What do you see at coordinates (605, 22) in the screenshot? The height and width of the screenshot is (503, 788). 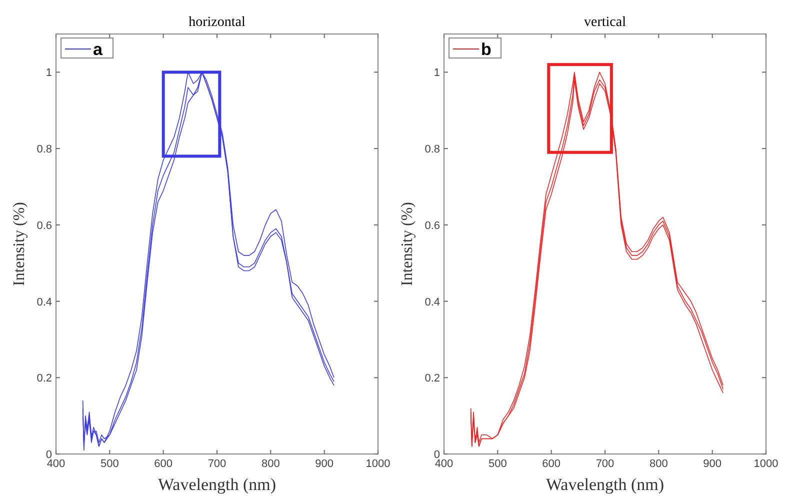 I see `chart-title: vertical` at bounding box center [605, 22].